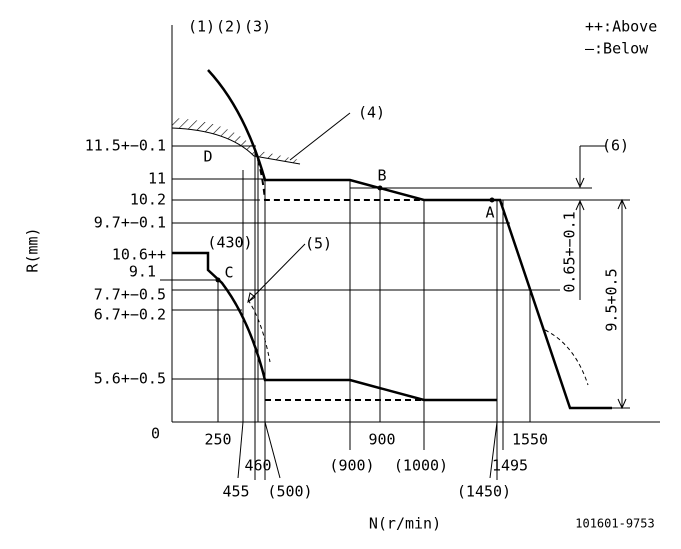 The height and width of the screenshot is (549, 681). I want to click on callout: (6), so click(615, 146).